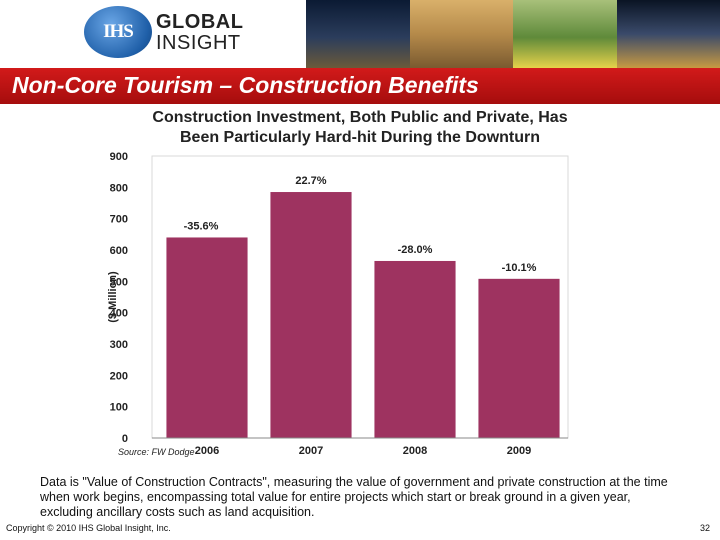 Image resolution: width=720 pixels, height=540 pixels. I want to click on night-city-photo, so click(668, 34).